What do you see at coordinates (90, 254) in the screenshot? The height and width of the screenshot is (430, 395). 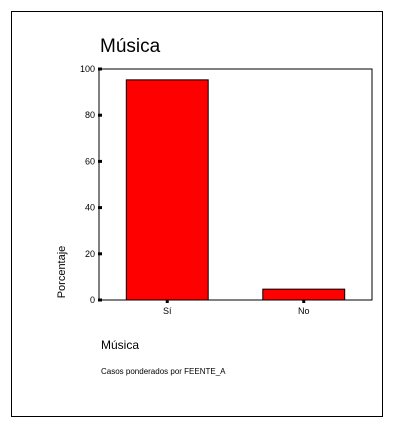 I see `y-tick-label: 20` at bounding box center [90, 254].